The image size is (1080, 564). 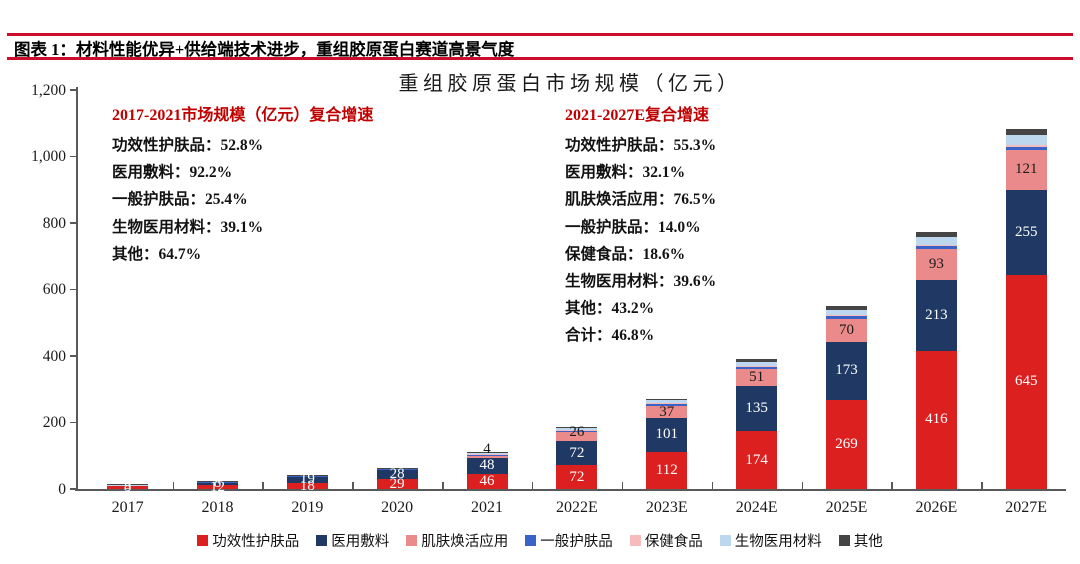 What do you see at coordinates (633, 227) in the screenshot?
I see `annotation-line: 一般护肤品：14.0%` at bounding box center [633, 227].